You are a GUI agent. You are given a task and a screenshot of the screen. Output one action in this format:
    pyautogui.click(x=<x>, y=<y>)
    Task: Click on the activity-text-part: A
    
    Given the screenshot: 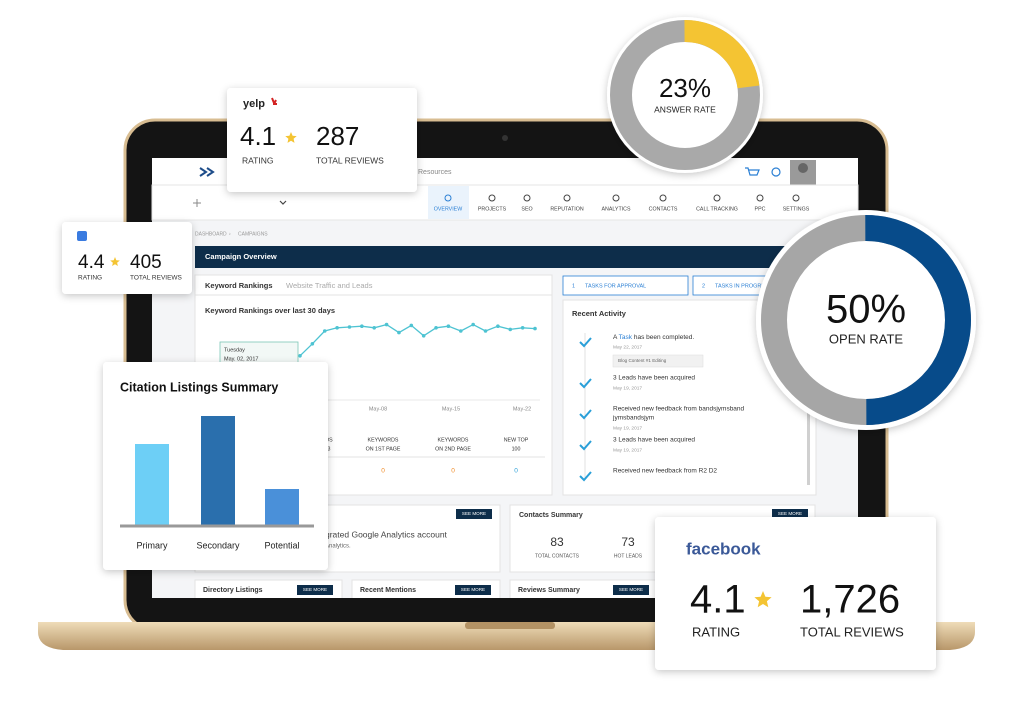 What is the action you would take?
    pyautogui.click(x=616, y=337)
    